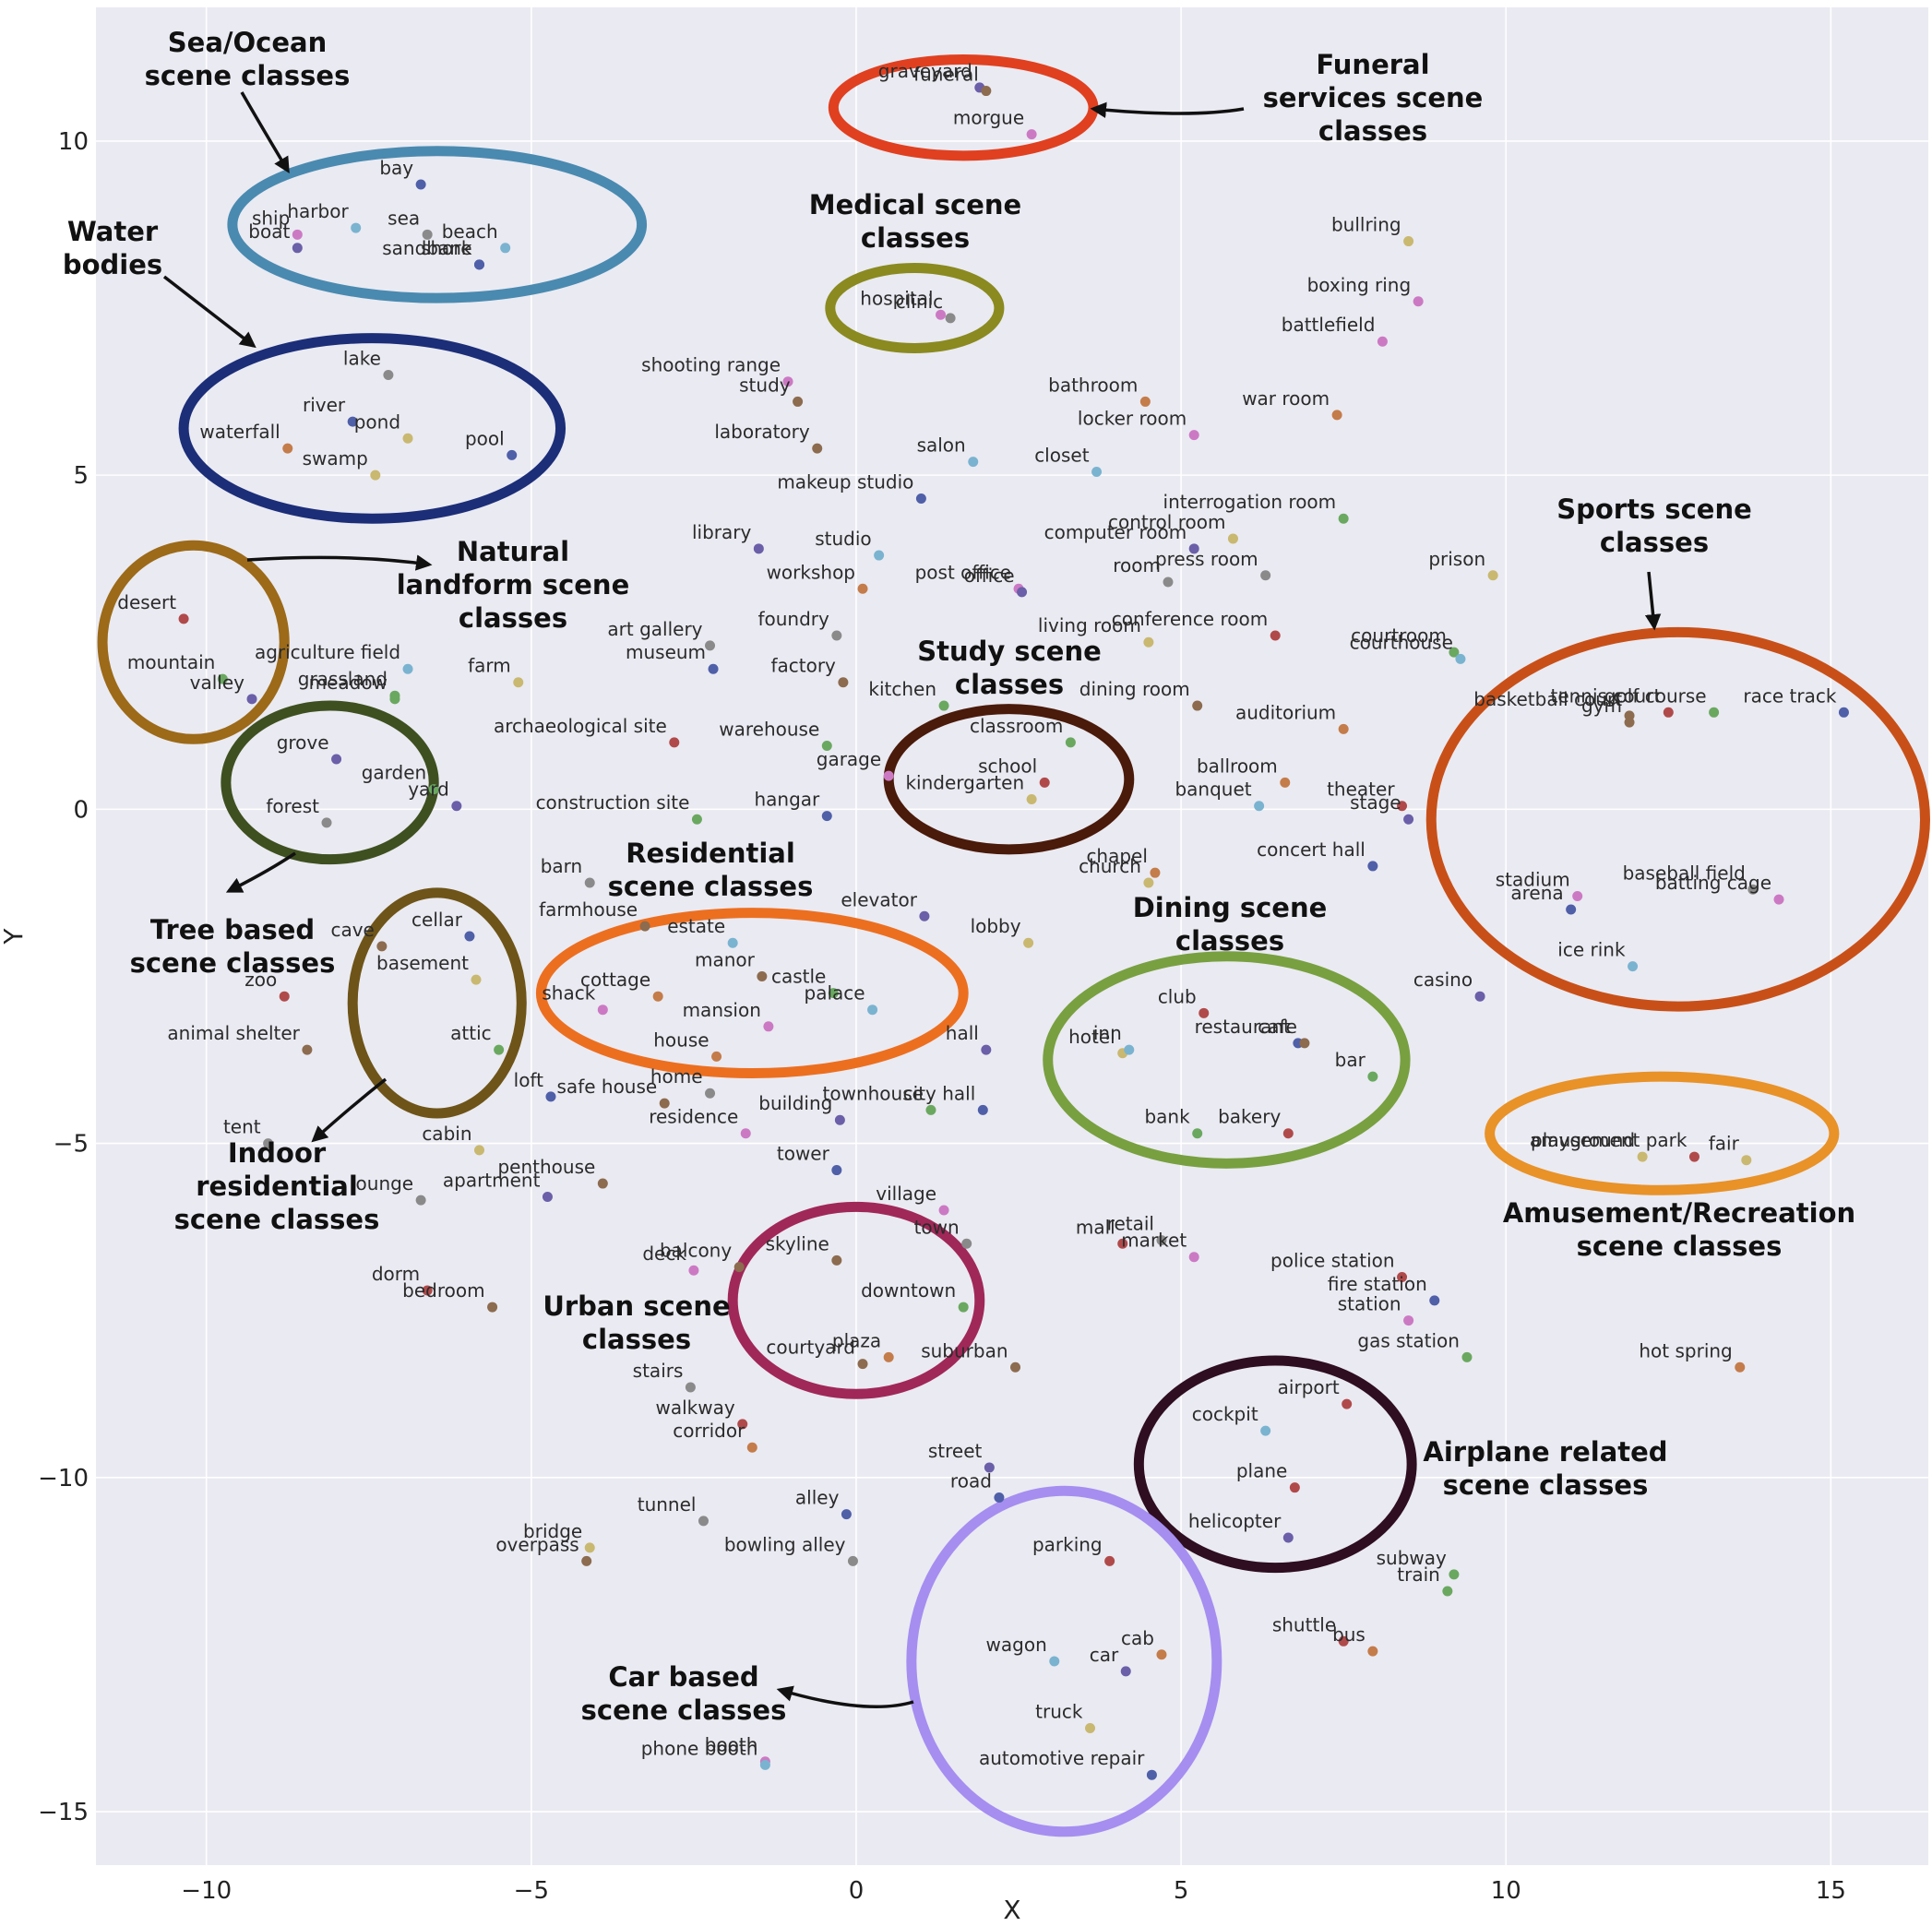  I want to click on annotation-text: Dining scene, so click(1230, 907).